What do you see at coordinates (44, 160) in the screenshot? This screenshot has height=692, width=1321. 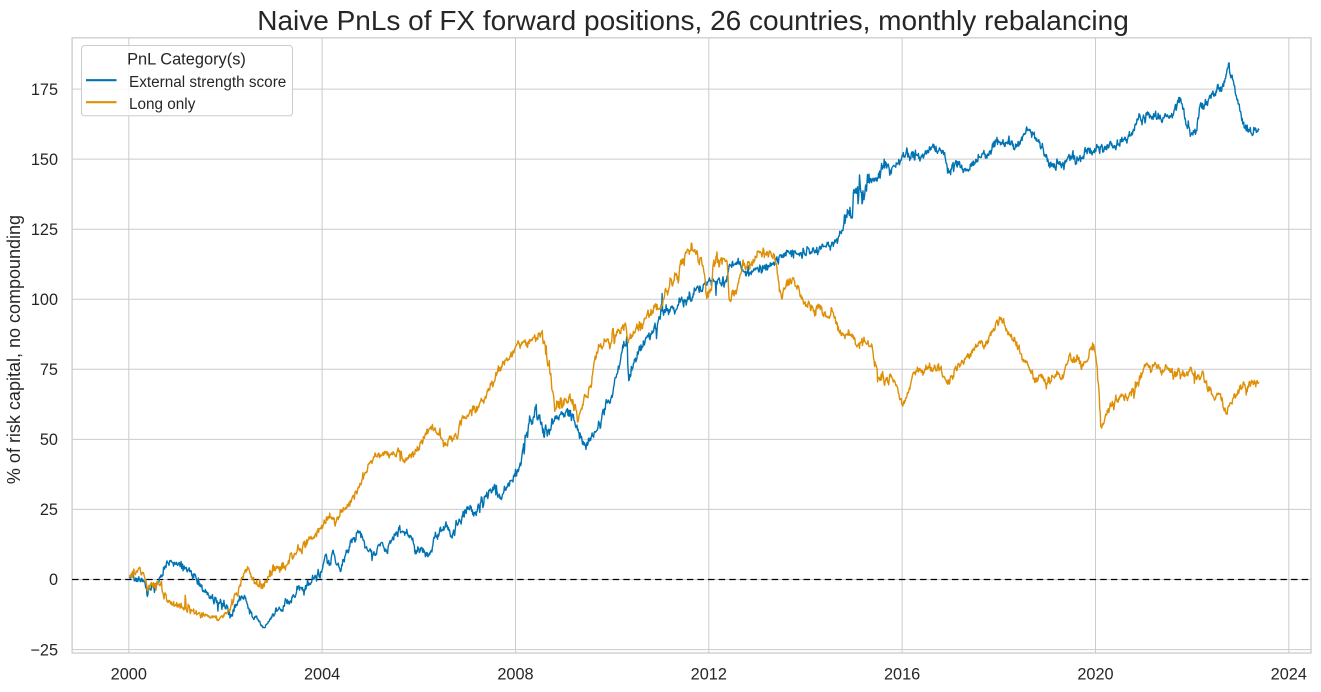 I see `svg-text: 150` at bounding box center [44, 160].